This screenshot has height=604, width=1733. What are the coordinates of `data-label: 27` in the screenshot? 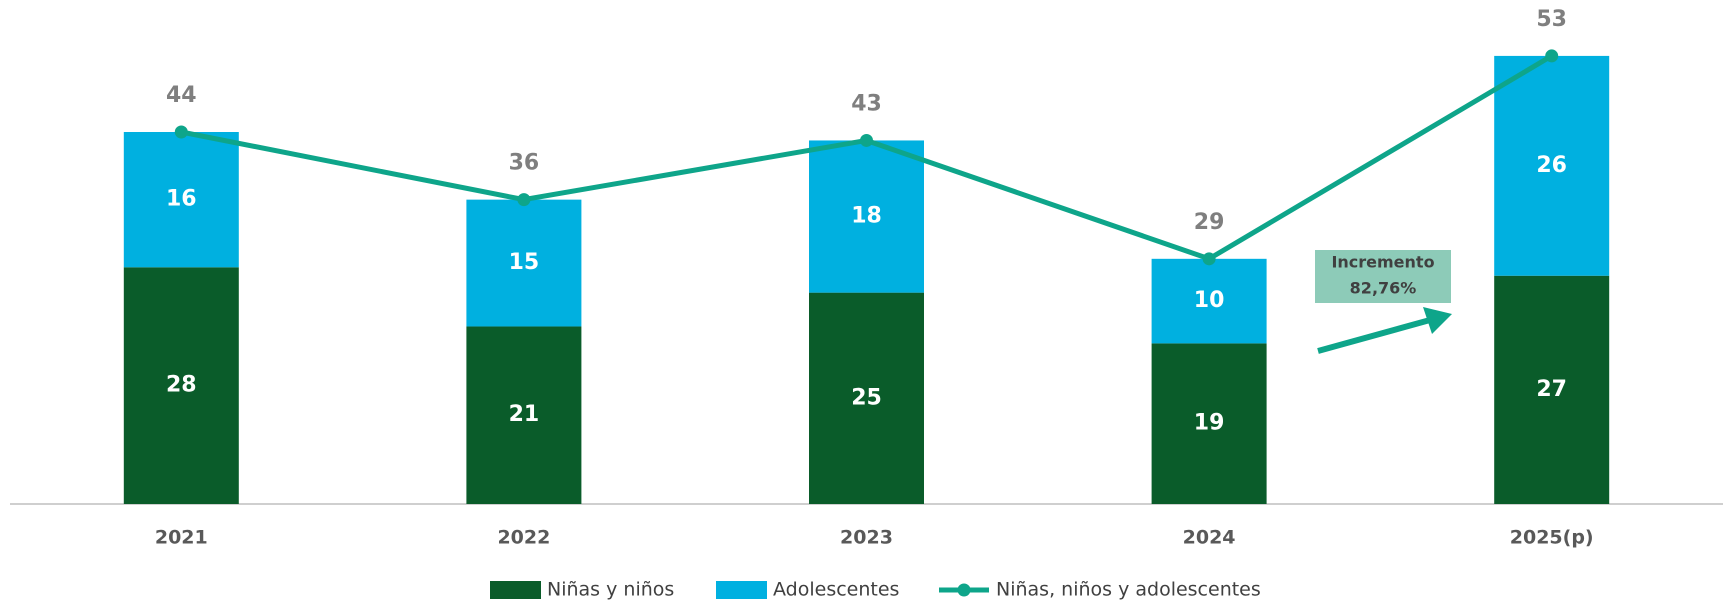 It's located at (1551, 389).